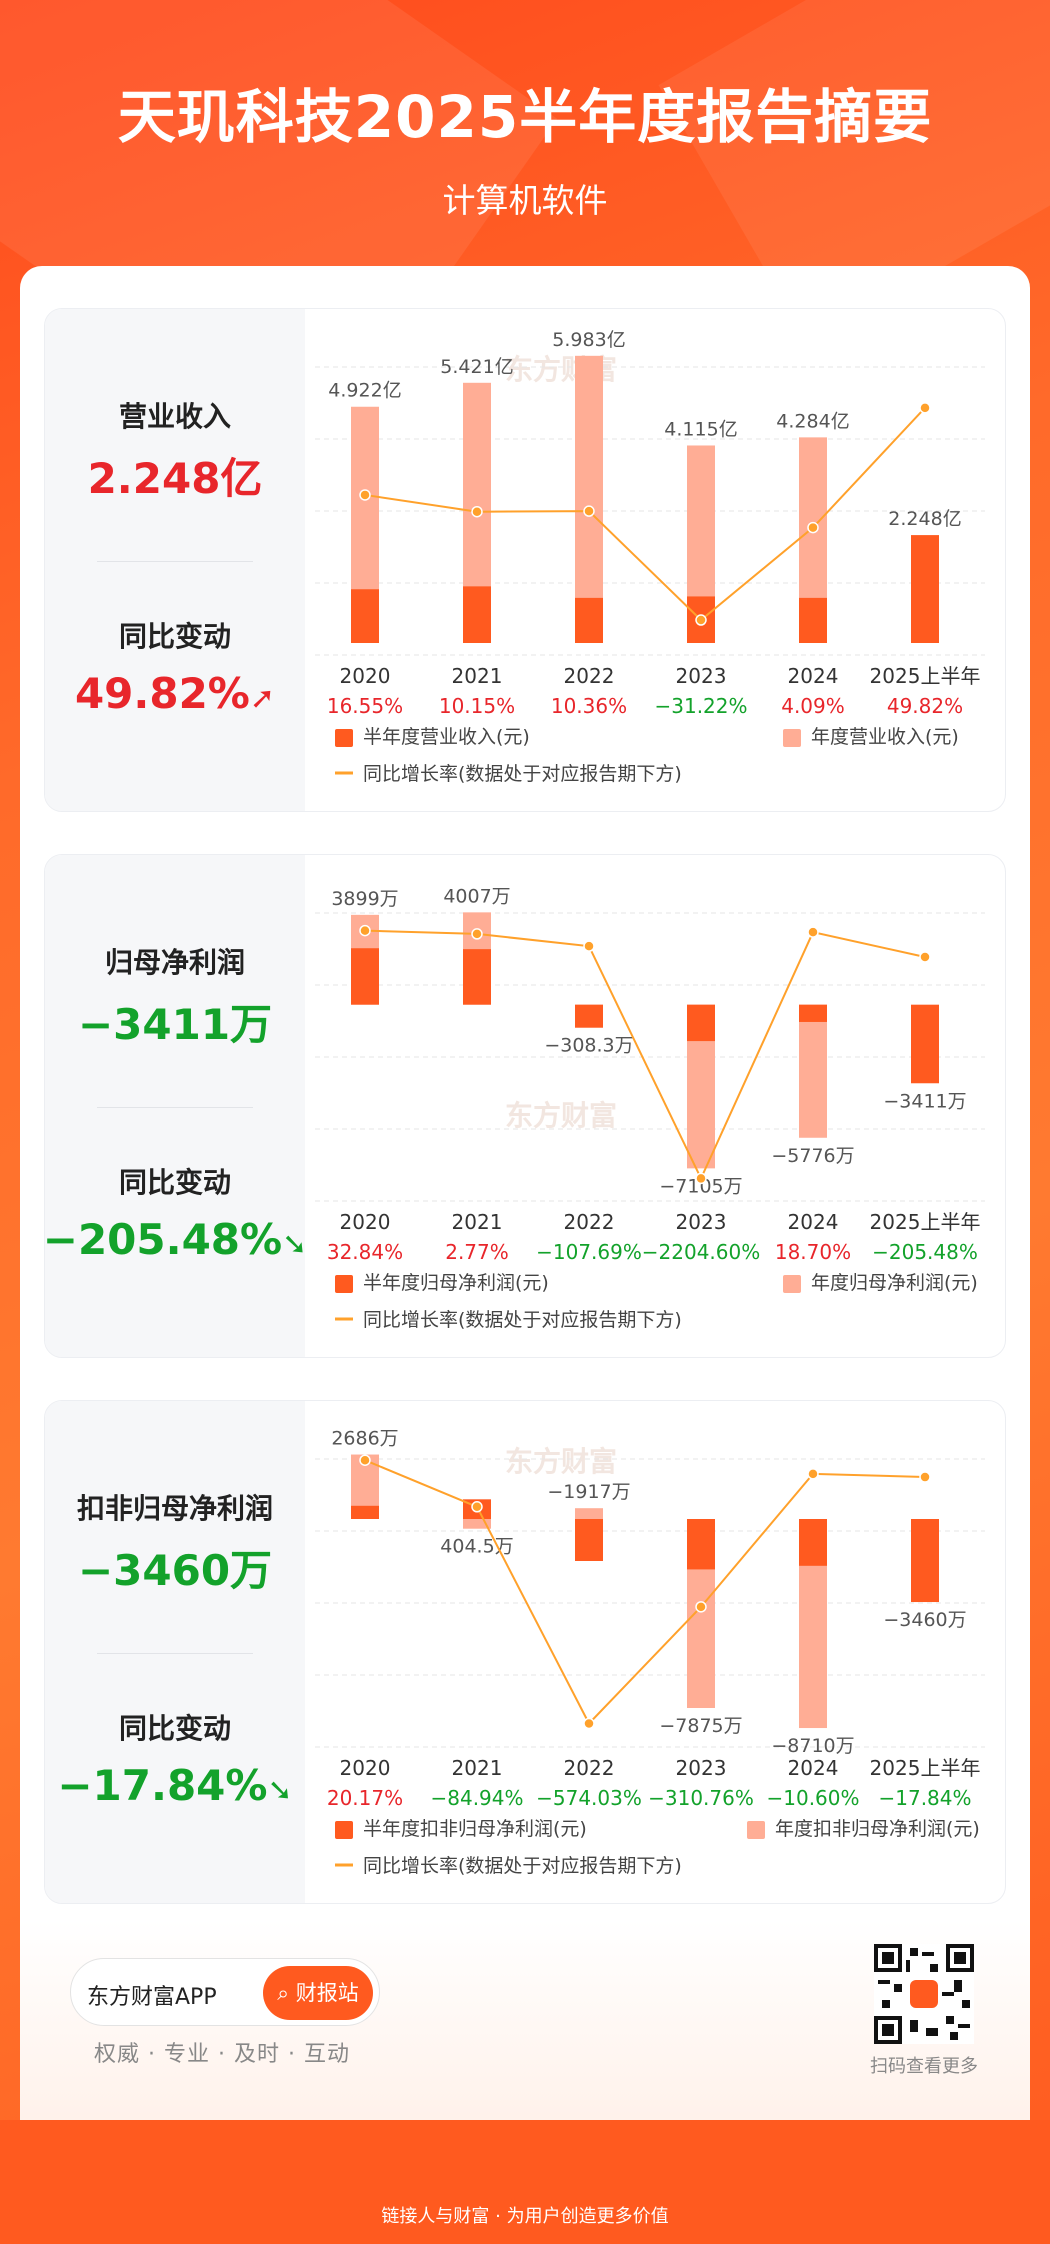 This screenshot has height=2244, width=1050. I want to click on value-label: 4.115亿, so click(700, 429).